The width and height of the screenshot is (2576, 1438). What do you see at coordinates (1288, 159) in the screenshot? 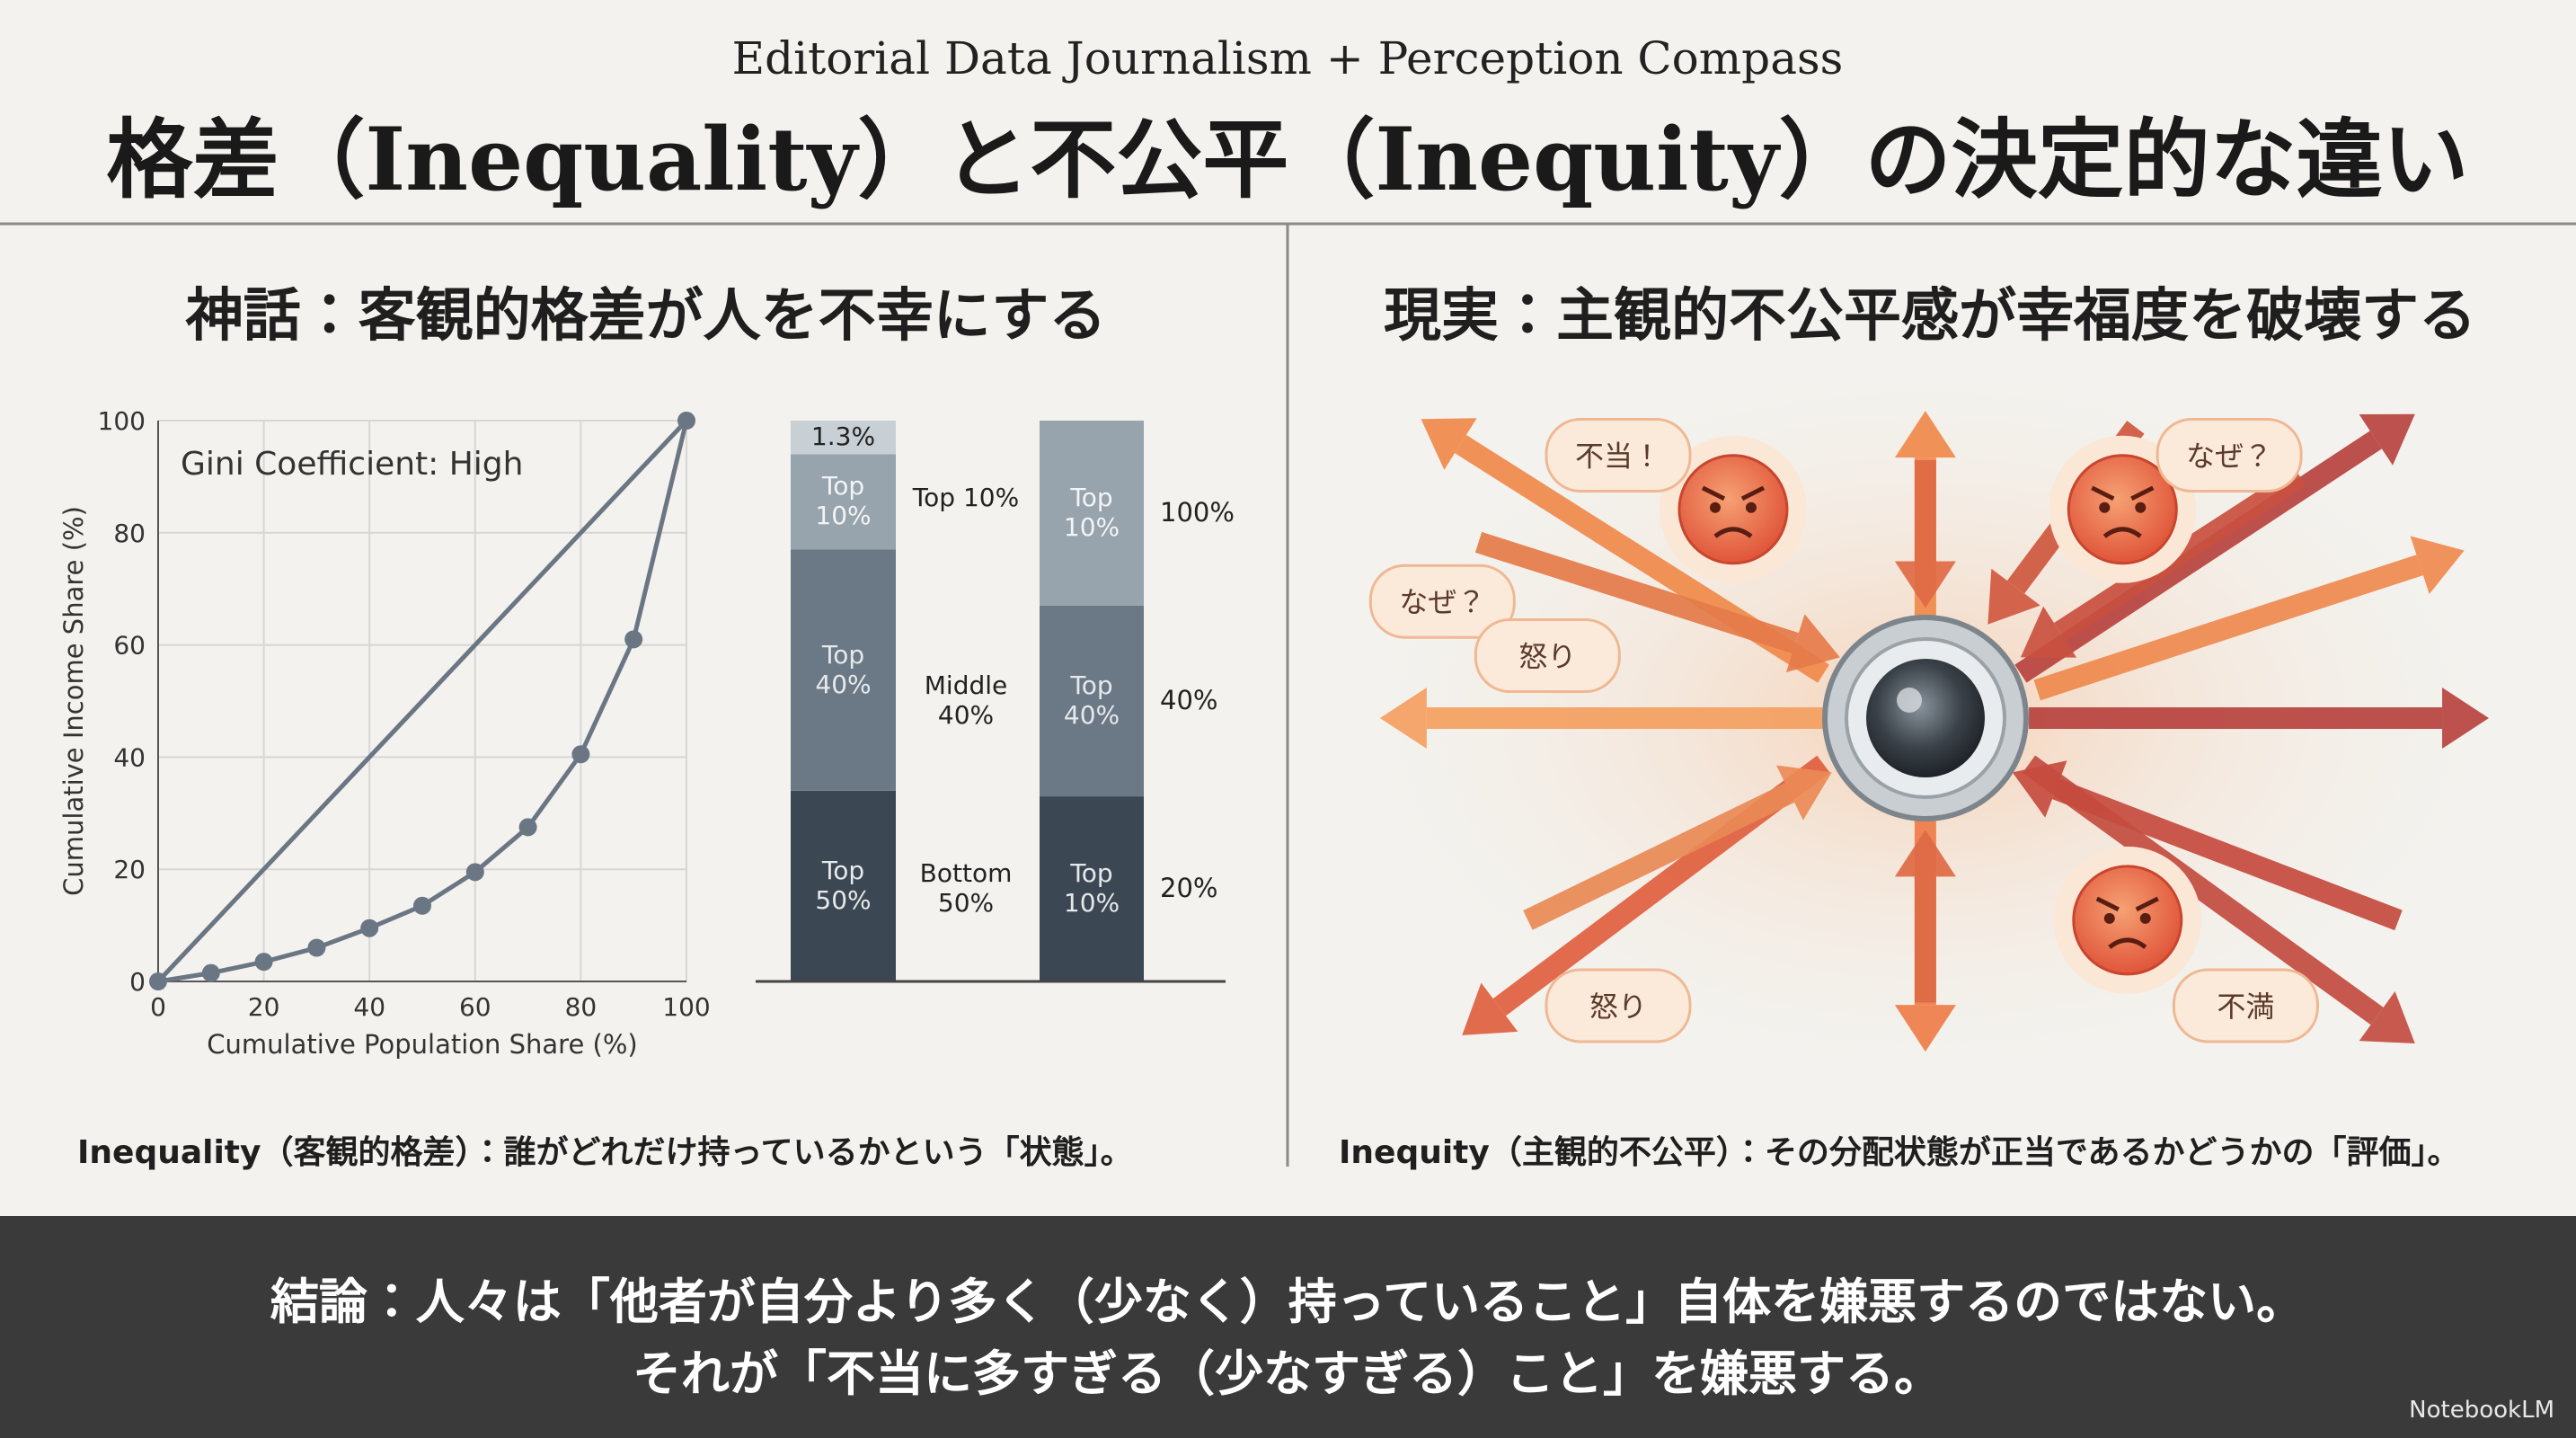
I see `title: 格差（Inequality）と不公平（Inequity）の決定的な違い` at bounding box center [1288, 159].